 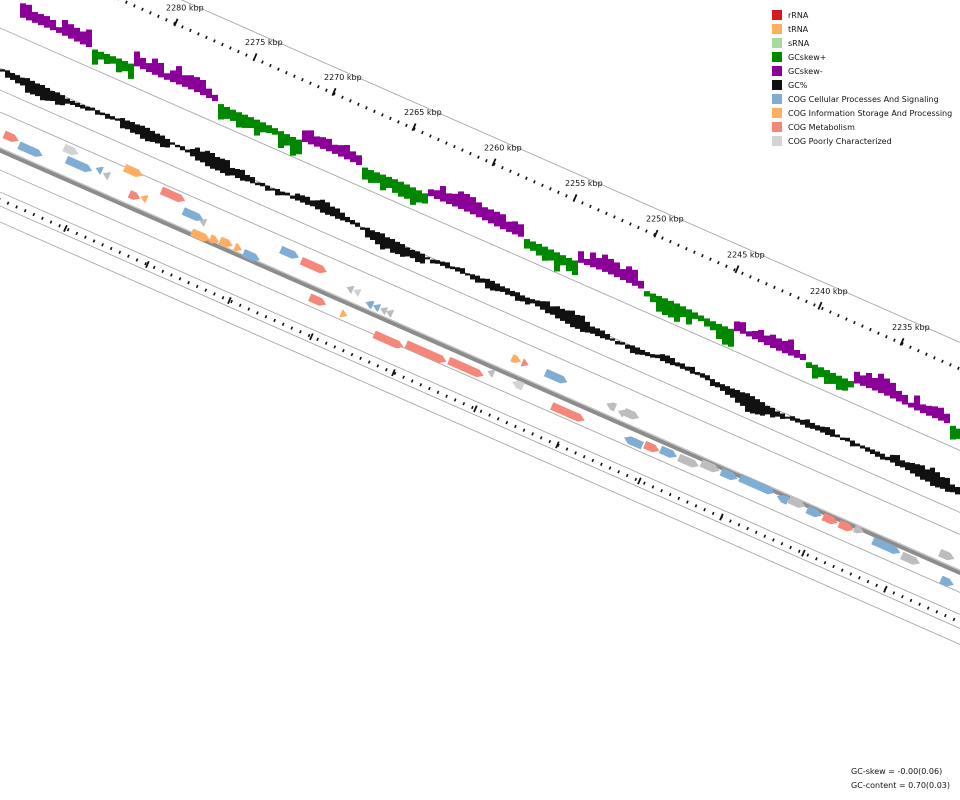 What do you see at coordinates (414, 127) in the screenshot?
I see `major-tick` at bounding box center [414, 127].